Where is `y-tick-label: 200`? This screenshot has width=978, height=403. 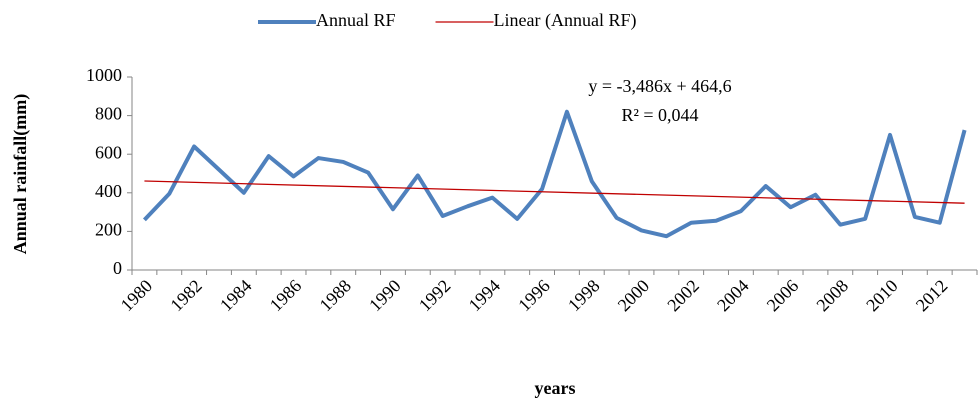
y-tick-label: 200 is located at coordinates (108, 230).